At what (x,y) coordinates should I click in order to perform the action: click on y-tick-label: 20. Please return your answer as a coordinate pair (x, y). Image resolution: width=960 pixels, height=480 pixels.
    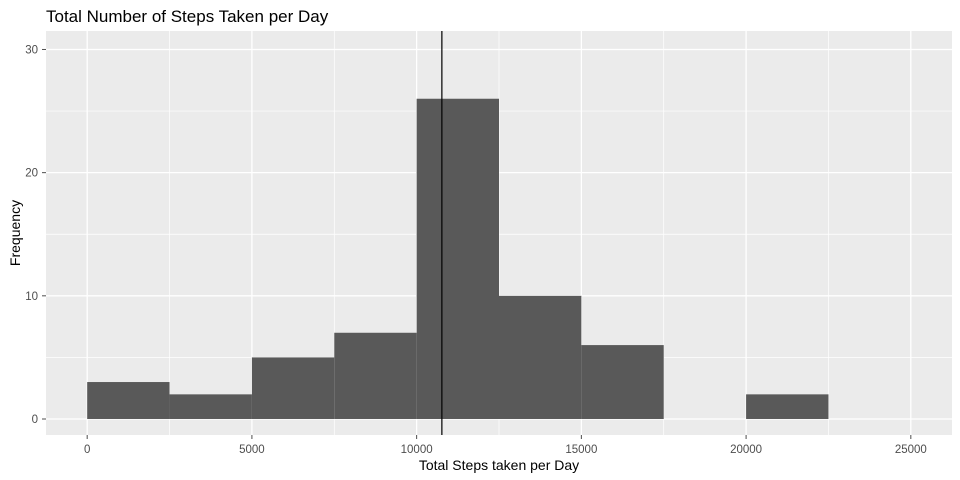
    Looking at the image, I should click on (31, 174).